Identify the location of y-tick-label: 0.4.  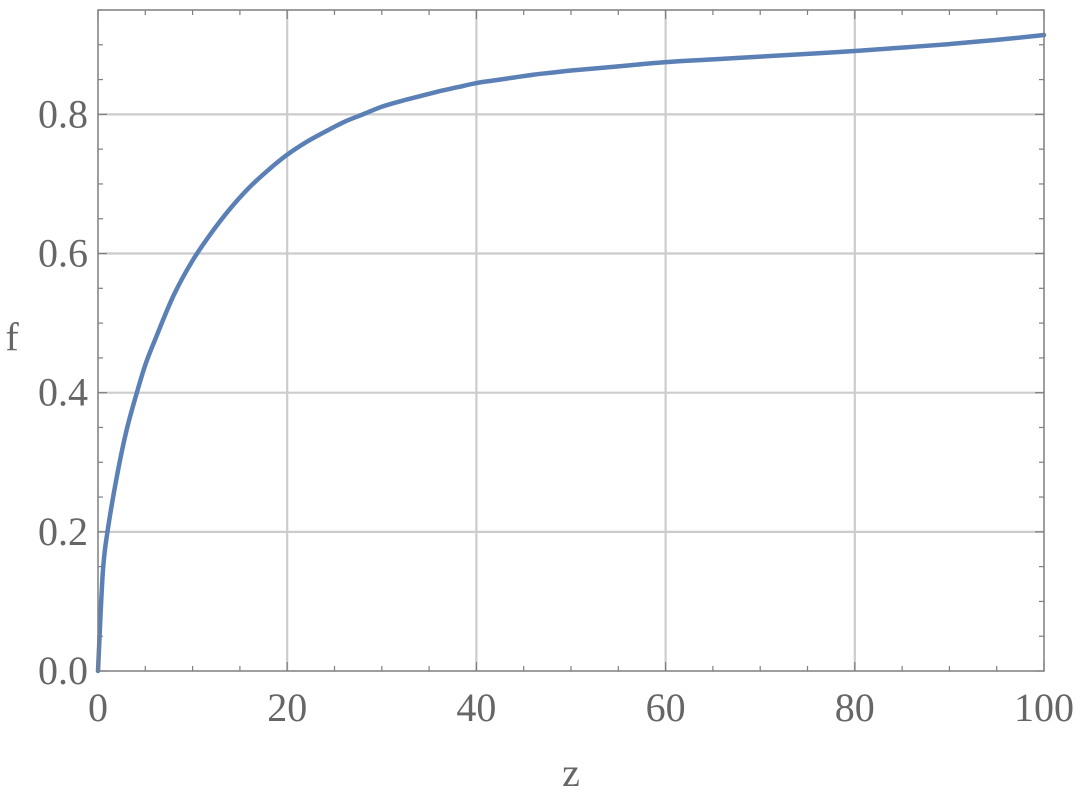
(63, 392).